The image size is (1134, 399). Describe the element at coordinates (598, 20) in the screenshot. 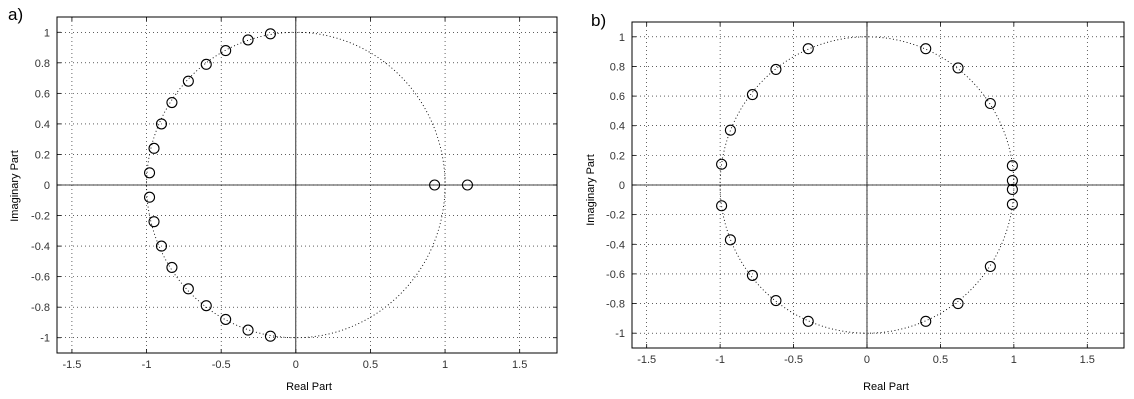

I see `panel-label: b)` at that location.